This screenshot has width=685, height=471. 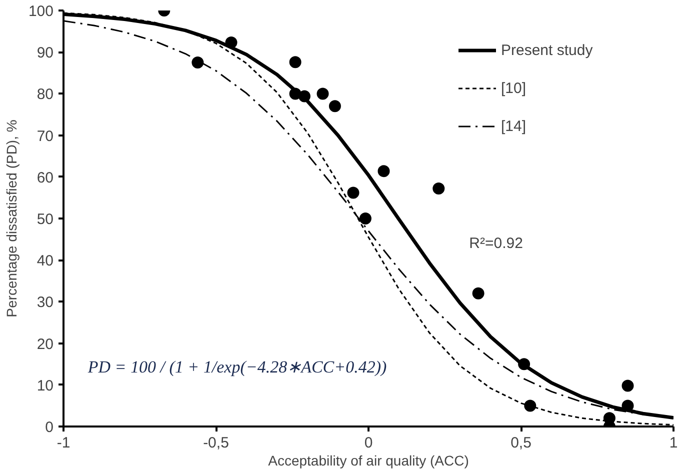 What do you see at coordinates (521, 443) in the screenshot?
I see `x-tick-label: 0,5` at bounding box center [521, 443].